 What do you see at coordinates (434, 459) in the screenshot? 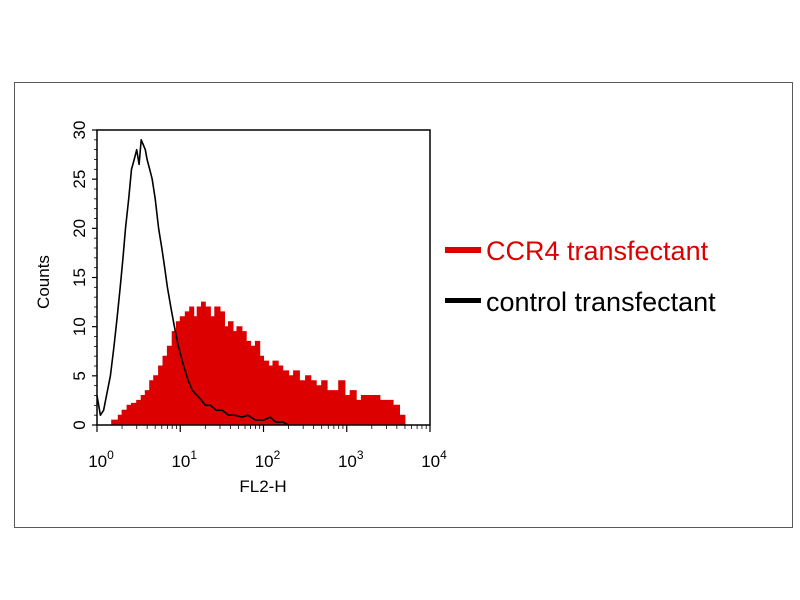
I see `x-tick-label: 10⁴` at bounding box center [434, 459].